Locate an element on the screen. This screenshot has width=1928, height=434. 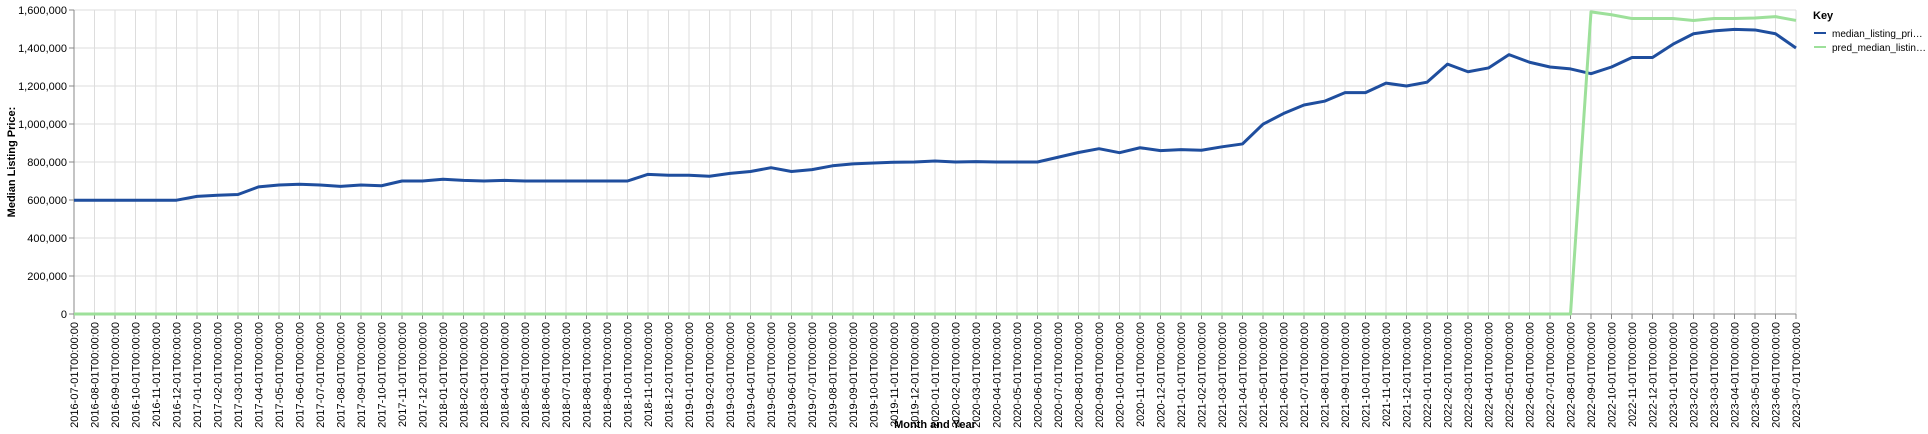
x-tick-label: 2021-10-01T00:00:00 is located at coordinates (1367, 375).